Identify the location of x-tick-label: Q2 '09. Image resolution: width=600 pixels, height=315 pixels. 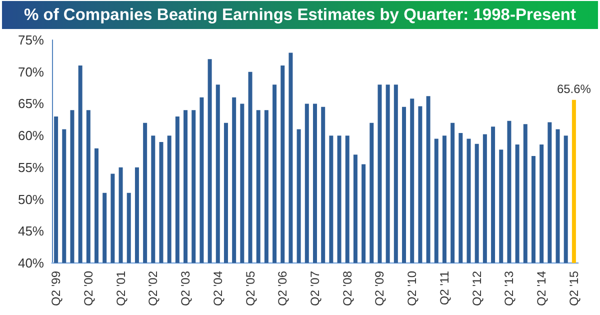
(379, 288).